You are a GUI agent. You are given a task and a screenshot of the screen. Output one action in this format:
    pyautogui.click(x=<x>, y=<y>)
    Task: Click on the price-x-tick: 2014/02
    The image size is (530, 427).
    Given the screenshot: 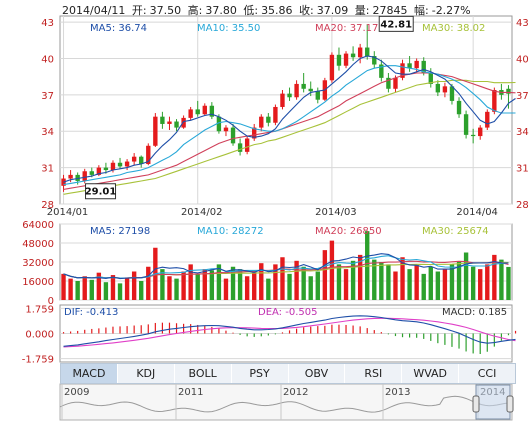 What is the action you would take?
    pyautogui.click(x=202, y=212)
    